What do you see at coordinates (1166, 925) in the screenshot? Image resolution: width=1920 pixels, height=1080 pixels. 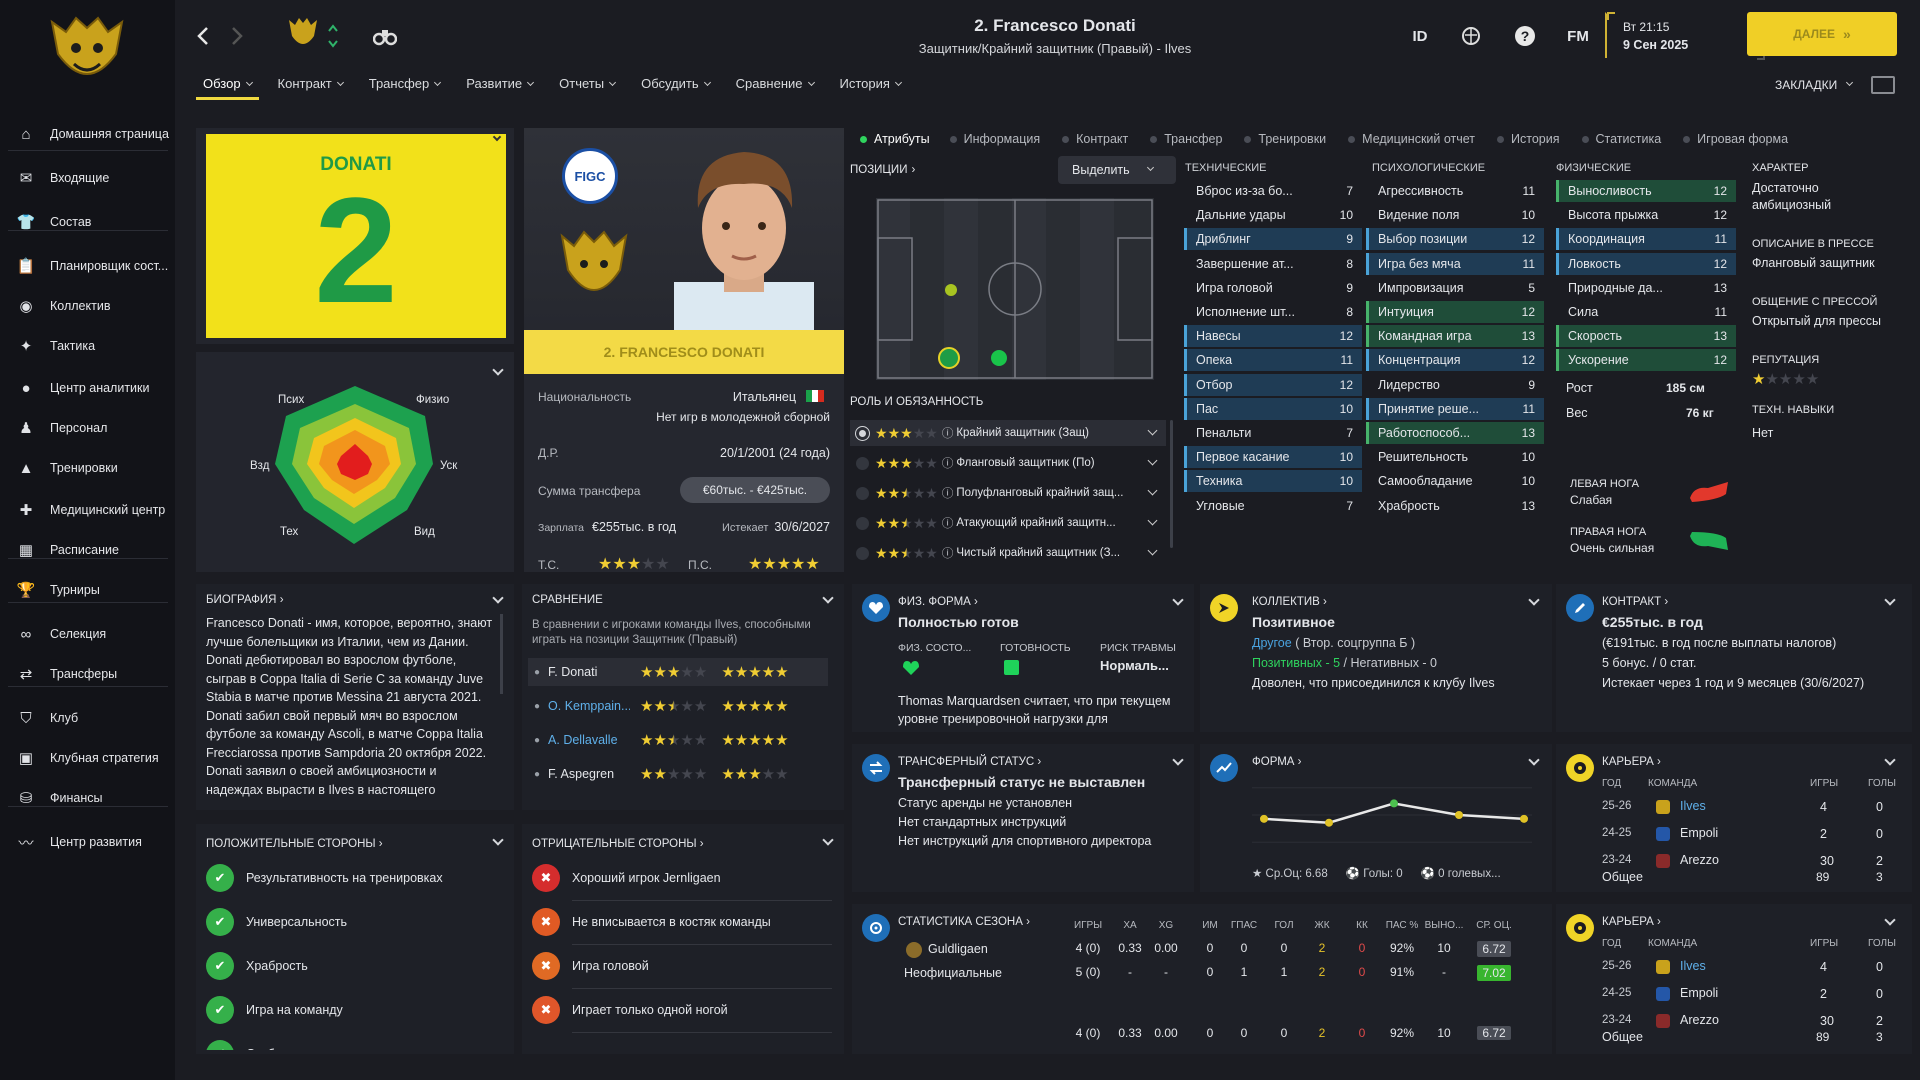 I see `season-col-header: XG` at bounding box center [1166, 925].